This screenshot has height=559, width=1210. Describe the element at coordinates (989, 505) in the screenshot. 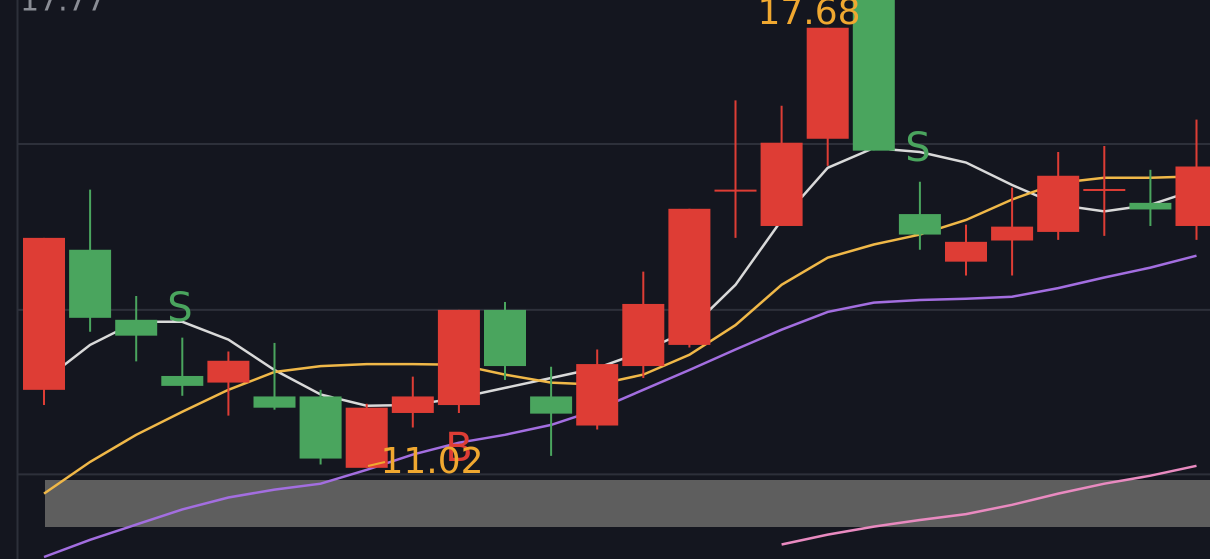

I see `ma-line` at that location.